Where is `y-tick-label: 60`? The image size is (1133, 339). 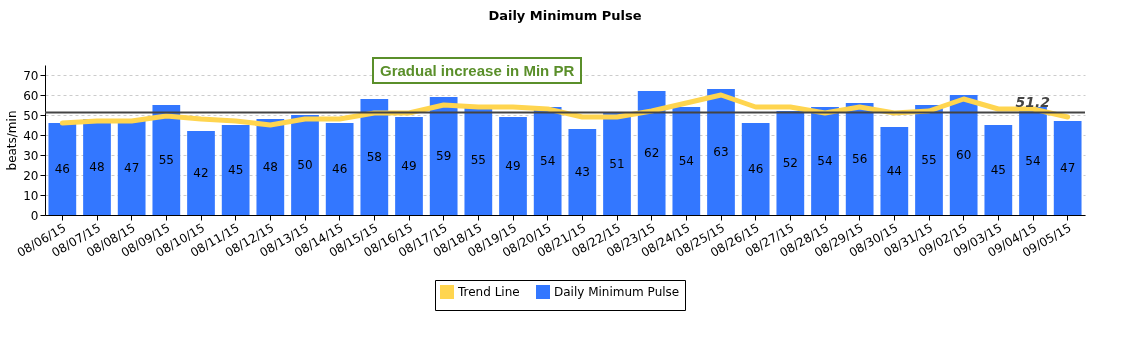 y-tick-label: 60 is located at coordinates (31, 95).